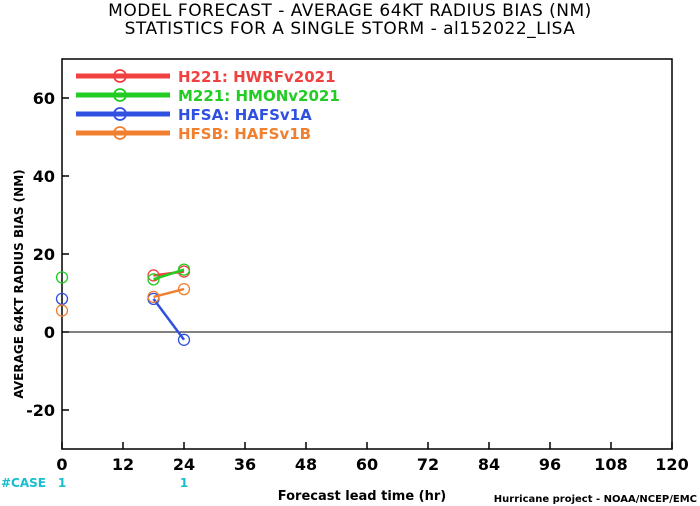 This screenshot has width=700, height=506. What do you see at coordinates (245, 115) in the screenshot?
I see `legend-label: HFSA: HAFSv1A` at bounding box center [245, 115].